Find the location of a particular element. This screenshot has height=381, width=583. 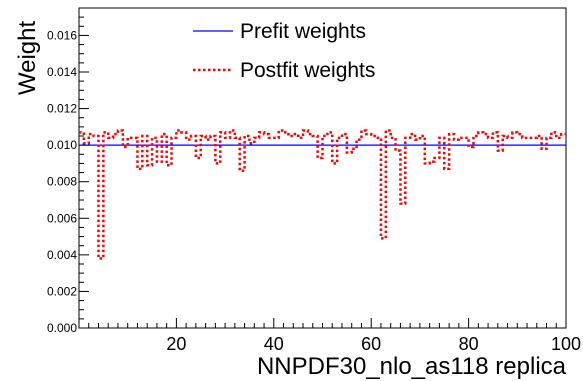

y-tick-label: 0.010 is located at coordinates (62, 145).